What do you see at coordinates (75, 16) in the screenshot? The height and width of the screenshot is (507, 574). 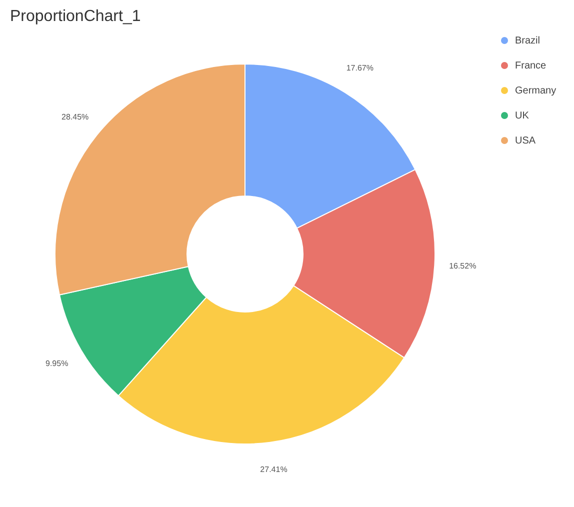 I see `chart-title: ProportionChart_1` at bounding box center [75, 16].